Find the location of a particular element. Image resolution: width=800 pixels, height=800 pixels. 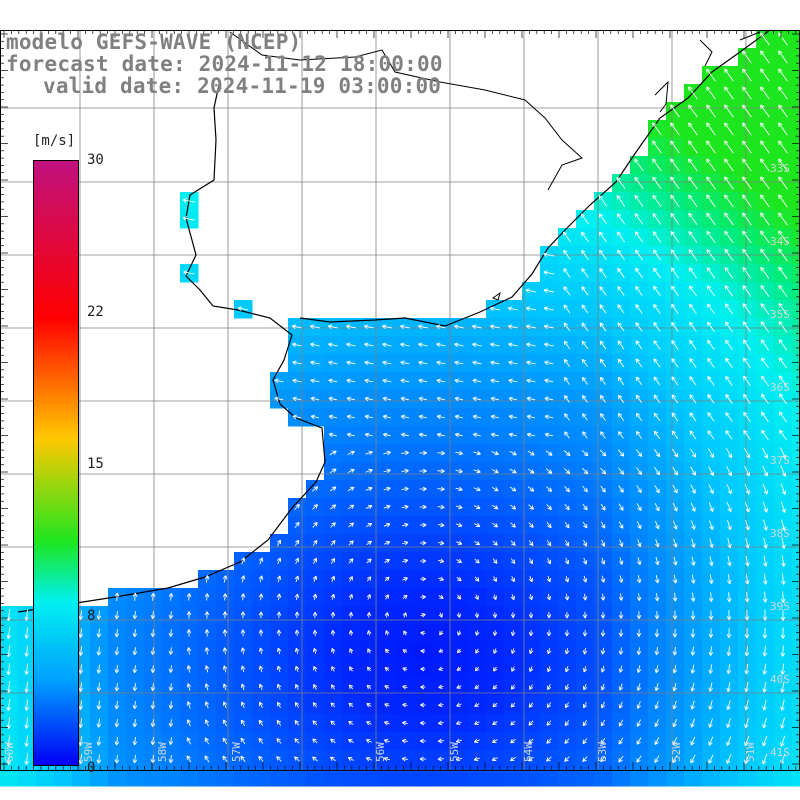

longitude-label: 56W is located at coordinates (380, 752).